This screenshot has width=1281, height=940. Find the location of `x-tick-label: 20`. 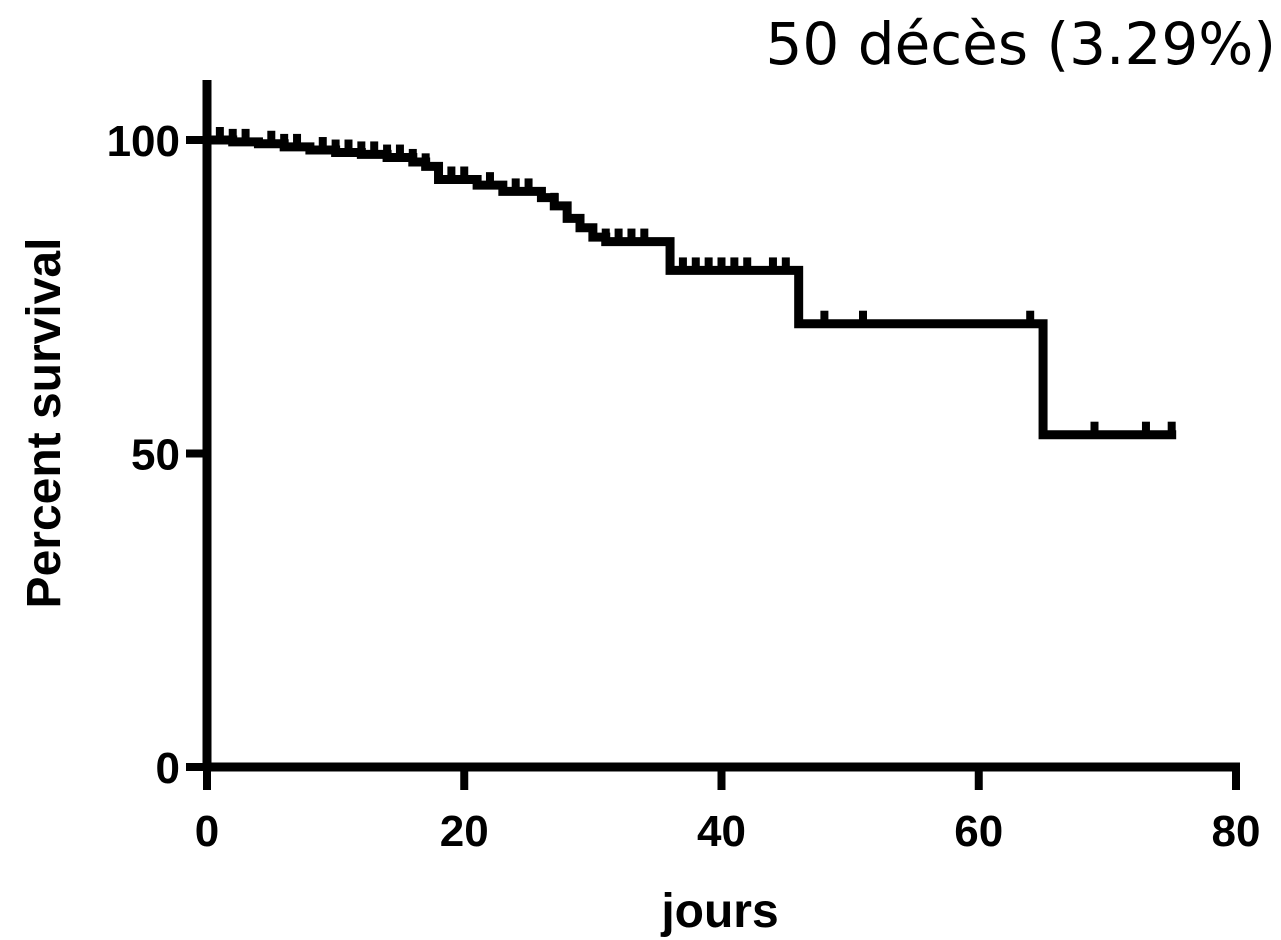

x-tick-label: 20 is located at coordinates (464, 831).